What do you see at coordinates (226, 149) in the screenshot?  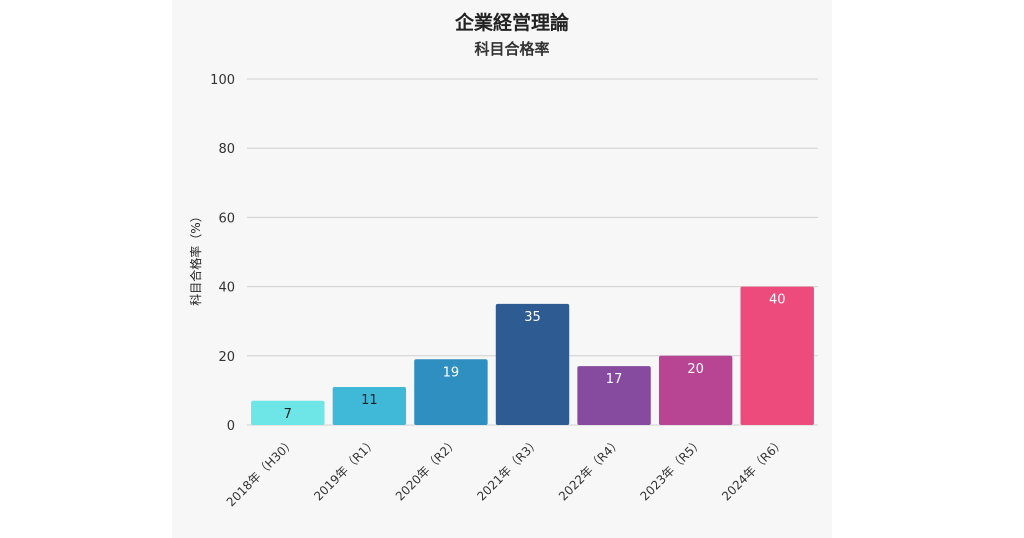 I see `y-tick-label: 80` at bounding box center [226, 149].